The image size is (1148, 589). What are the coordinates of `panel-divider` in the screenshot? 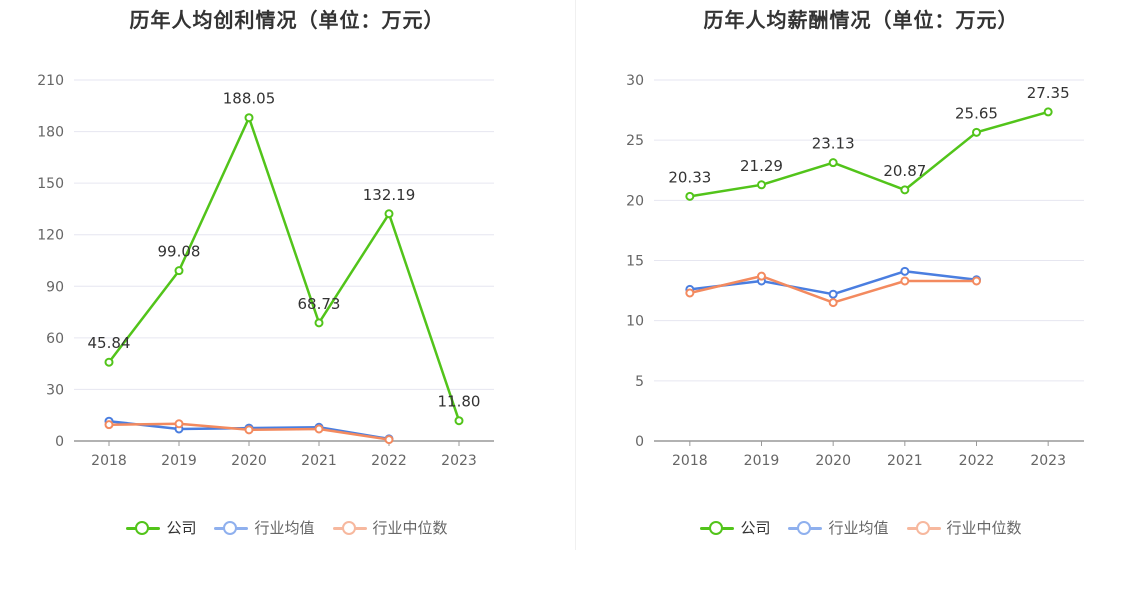 It's located at (575, 275).